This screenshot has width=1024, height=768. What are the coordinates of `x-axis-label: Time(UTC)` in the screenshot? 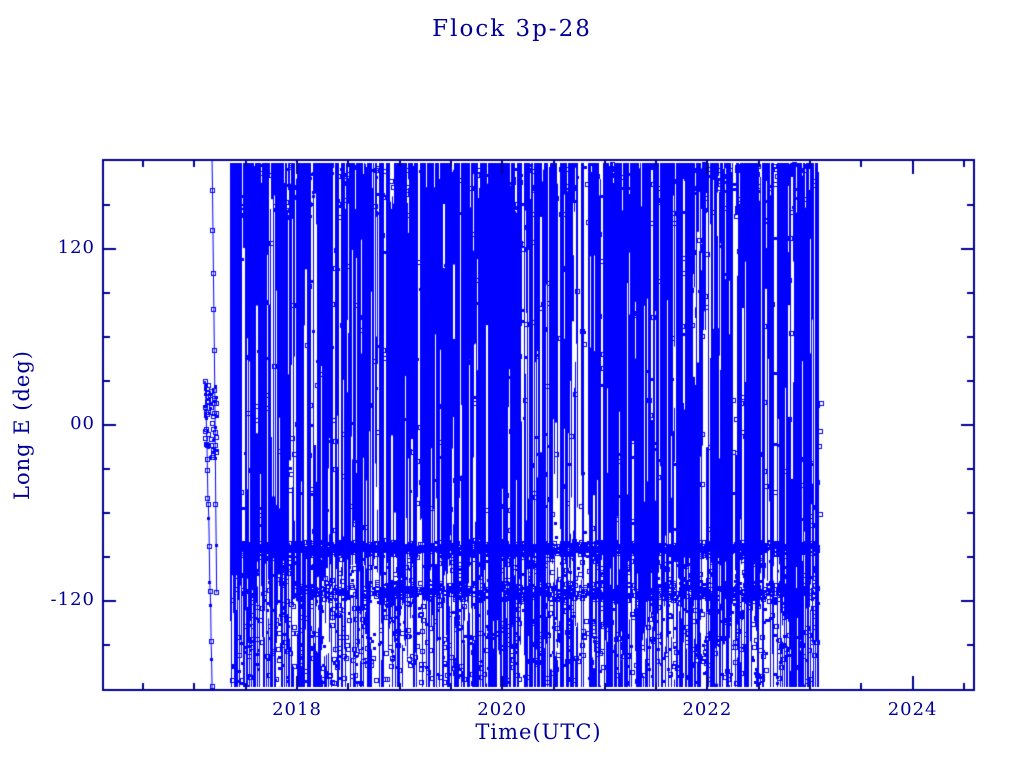 It's located at (538, 732).